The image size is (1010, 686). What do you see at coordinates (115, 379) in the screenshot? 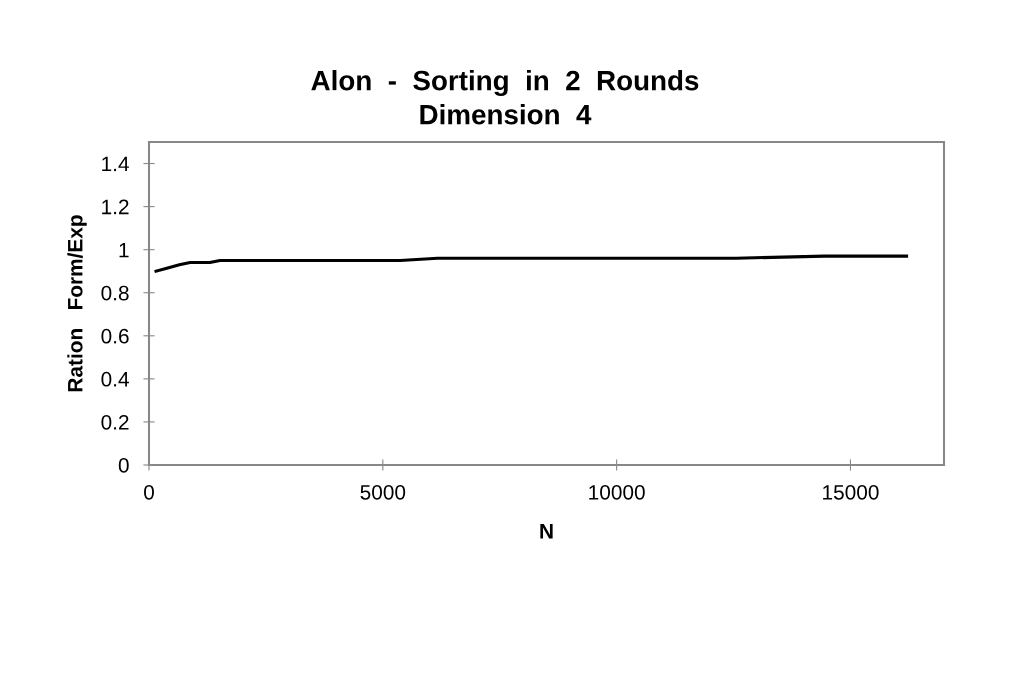
I see `y-tick-label: 0.4` at bounding box center [115, 379].